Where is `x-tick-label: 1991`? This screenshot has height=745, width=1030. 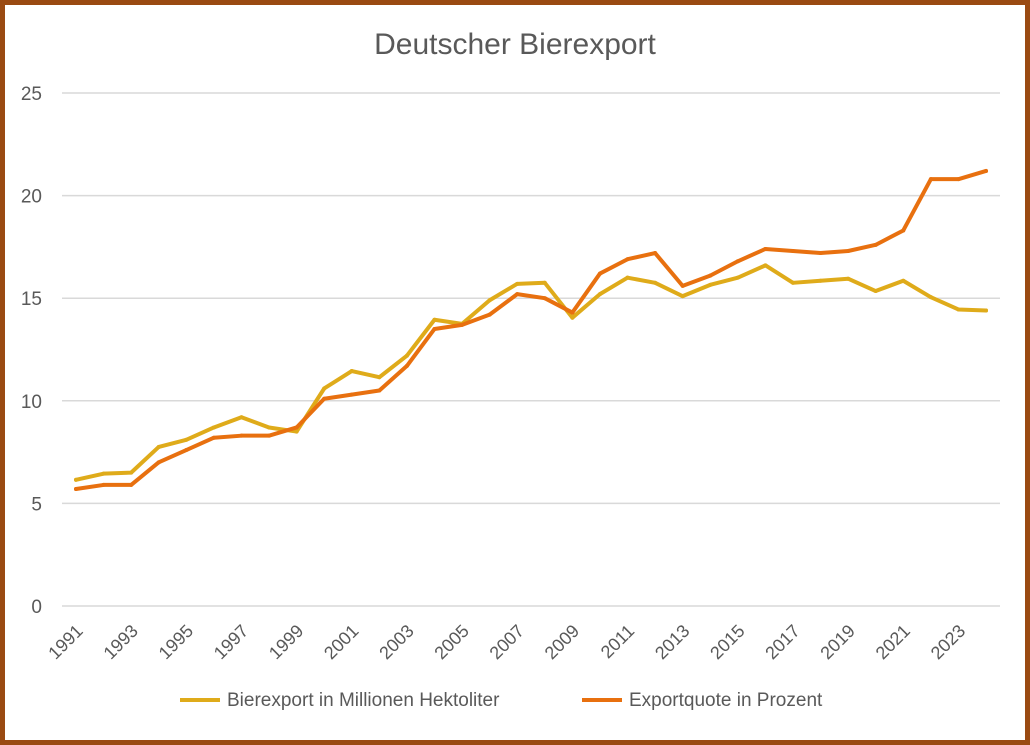
x-tick-label: 1991 is located at coordinates (65, 642).